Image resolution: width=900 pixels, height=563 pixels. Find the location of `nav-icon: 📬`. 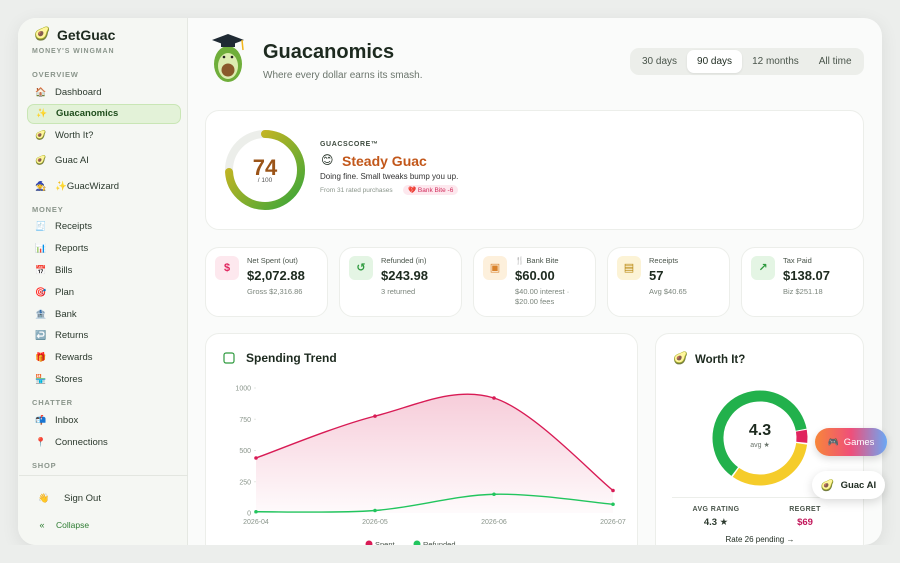

nav-icon: 📬 is located at coordinates (41, 419).